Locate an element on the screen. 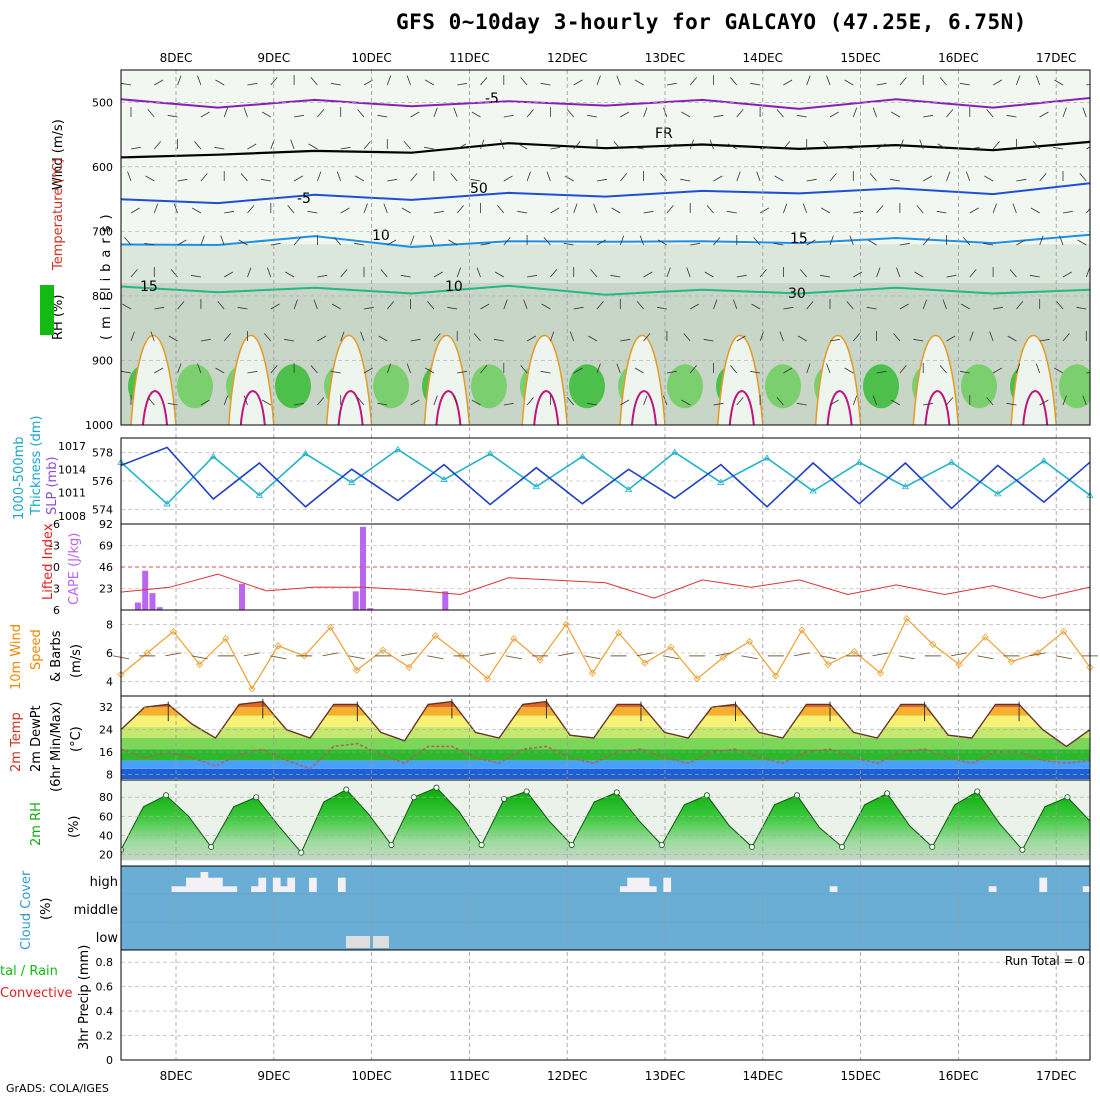  date-label-bottom: 12DEC is located at coordinates (567, 1076).